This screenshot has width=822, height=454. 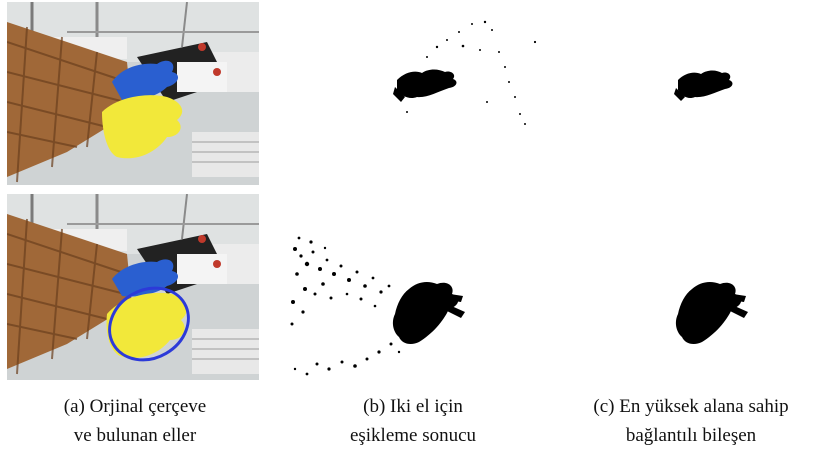 What do you see at coordinates (135, 435) in the screenshot?
I see `caption-a-line2: ve bulunan eller` at bounding box center [135, 435].